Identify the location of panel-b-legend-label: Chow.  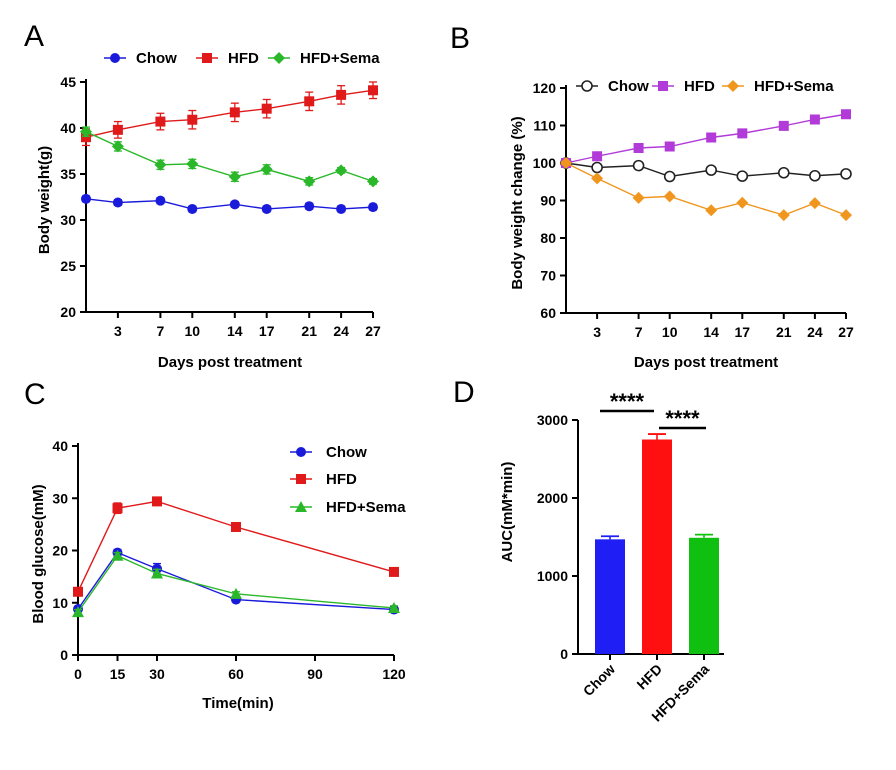
(628, 86).